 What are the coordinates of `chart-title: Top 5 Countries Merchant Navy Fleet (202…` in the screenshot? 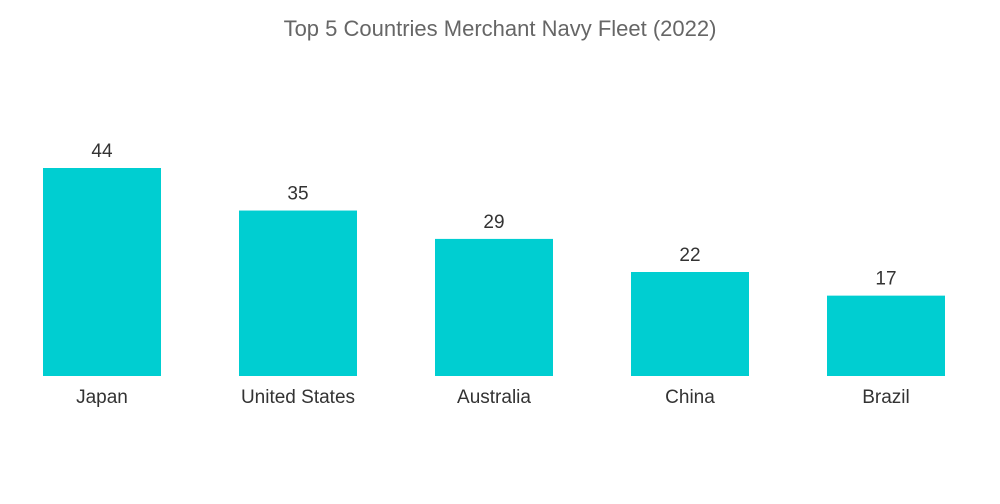 It's located at (500, 28).